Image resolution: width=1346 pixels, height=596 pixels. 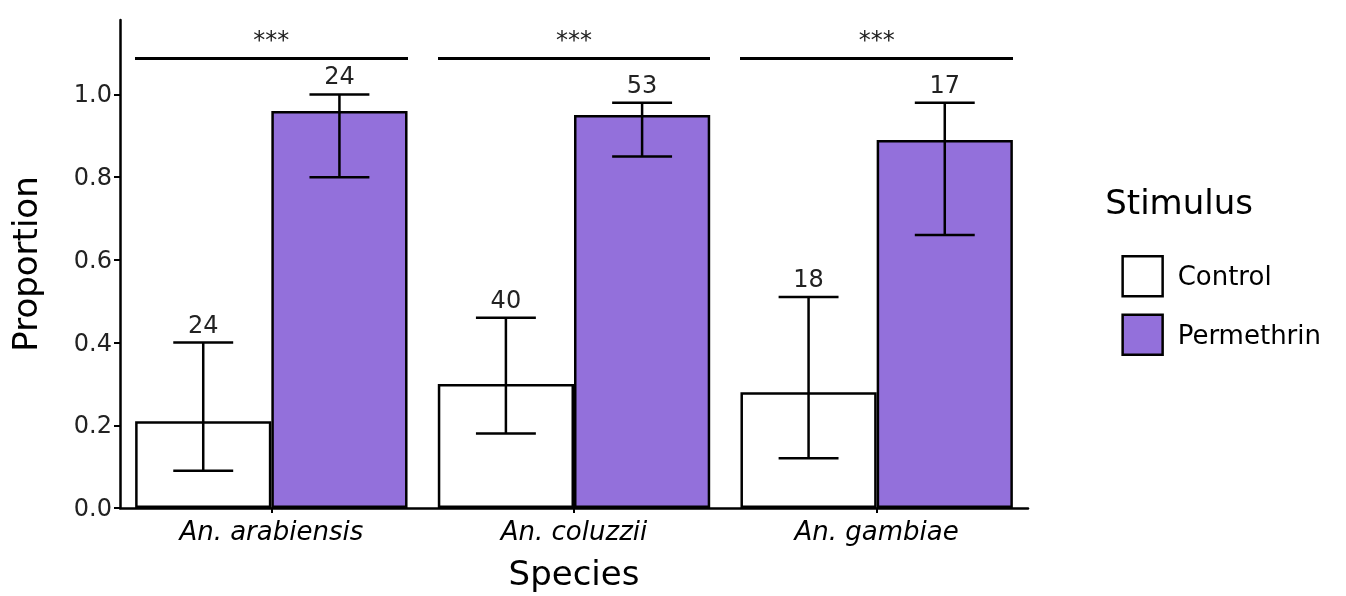 What do you see at coordinates (270, 531) in the screenshot?
I see `x-tick-label: An. arabiensis` at bounding box center [270, 531].